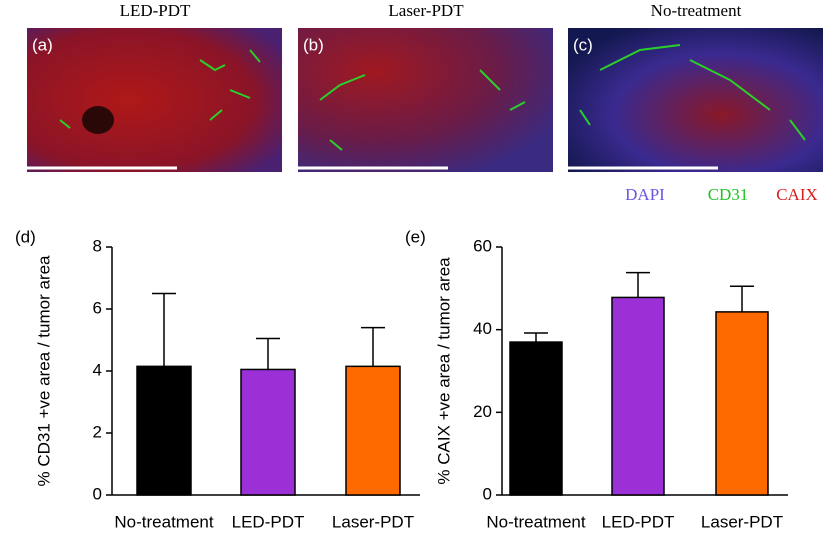  What do you see at coordinates (98, 120) in the screenshot?
I see `micrograph-void` at bounding box center [98, 120].